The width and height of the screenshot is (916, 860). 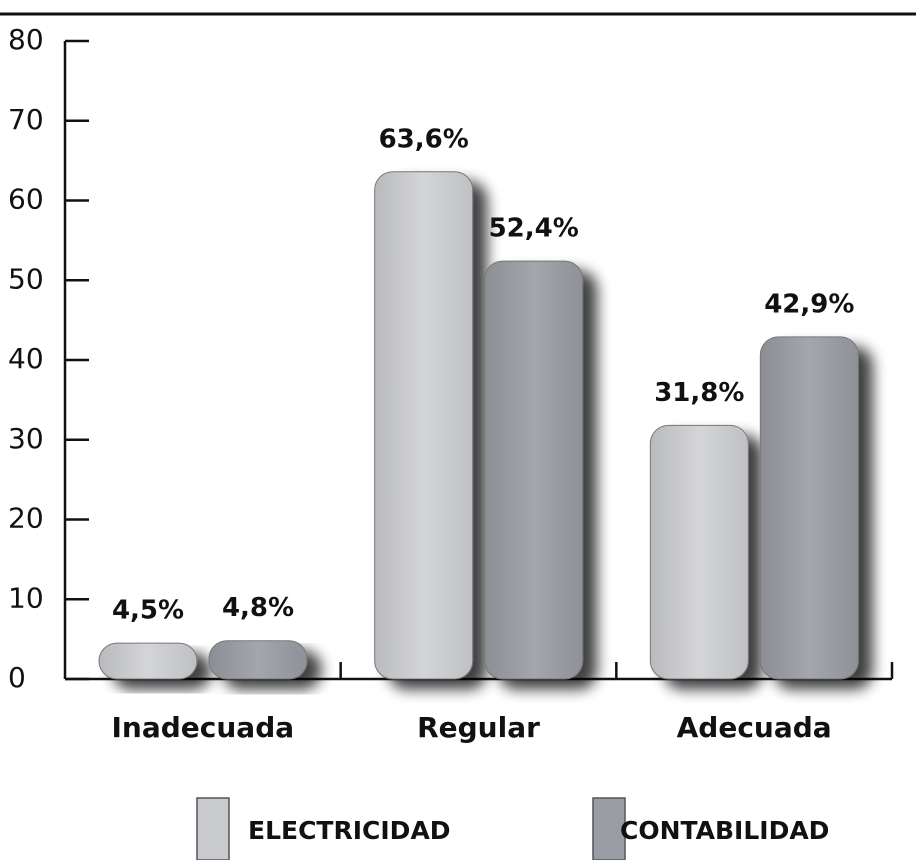 What do you see at coordinates (724, 830) in the screenshot?
I see `legend-label: CONTABILIDAD` at bounding box center [724, 830].